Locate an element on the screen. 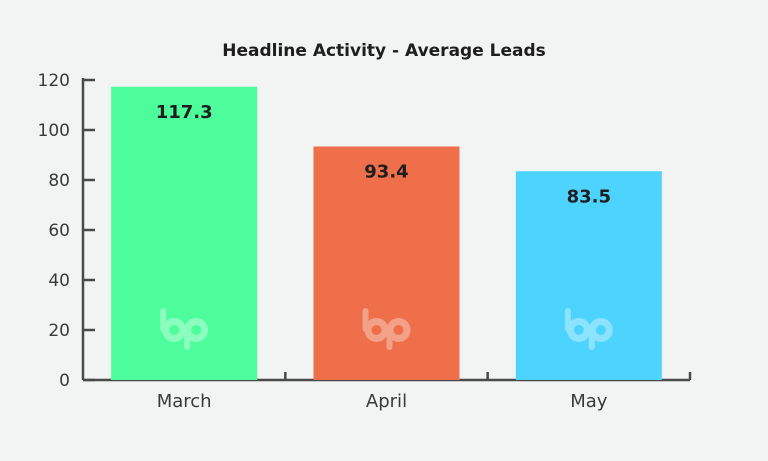 The width and height of the screenshot is (768, 461). data-label-april: 93.4 is located at coordinates (386, 172).